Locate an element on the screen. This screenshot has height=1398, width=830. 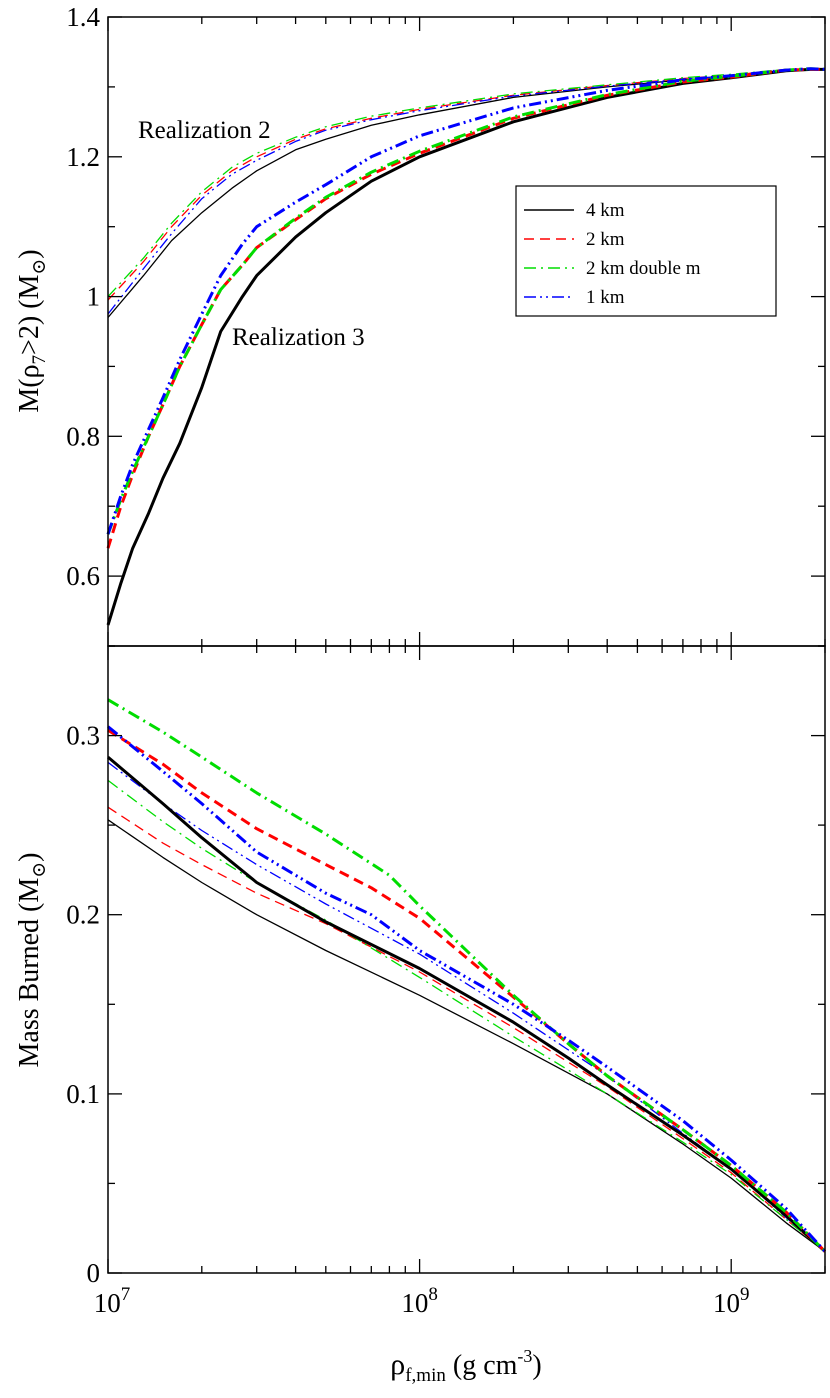
xlabel-rho: ρ is located at coordinates (397, 1364).